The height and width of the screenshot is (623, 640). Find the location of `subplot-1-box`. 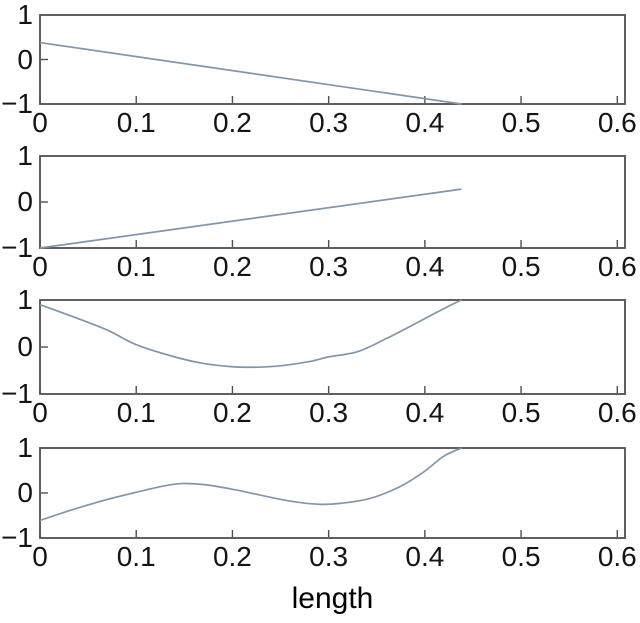

subplot-1-box is located at coordinates (332, 59).